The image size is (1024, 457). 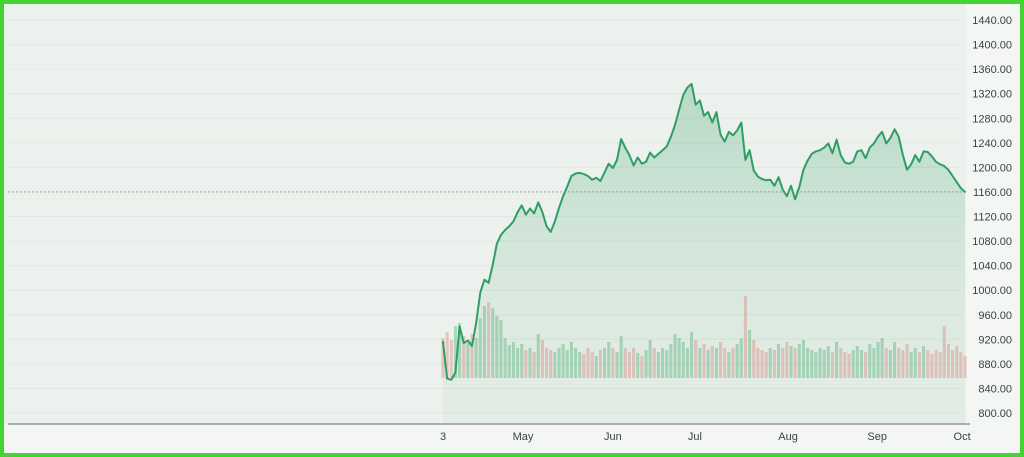 I want to click on price-scale-background, so click(x=993, y=228).